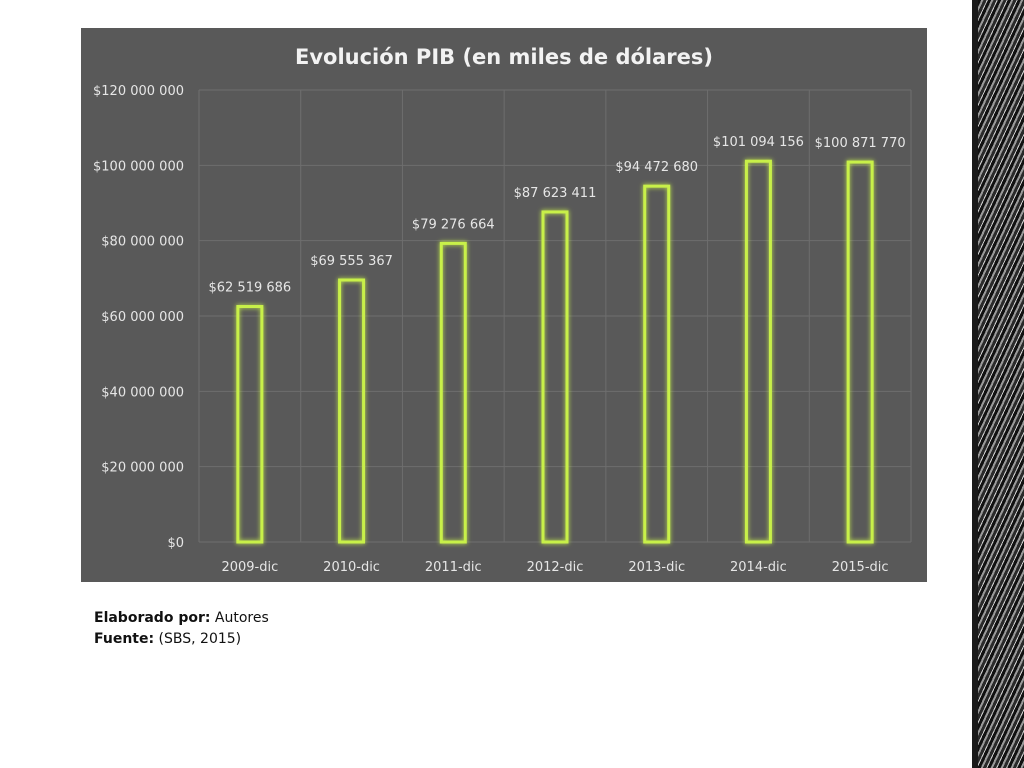  What do you see at coordinates (504, 57) in the screenshot?
I see `chart-title: Evolución PIB (en miles de dólares)` at bounding box center [504, 57].